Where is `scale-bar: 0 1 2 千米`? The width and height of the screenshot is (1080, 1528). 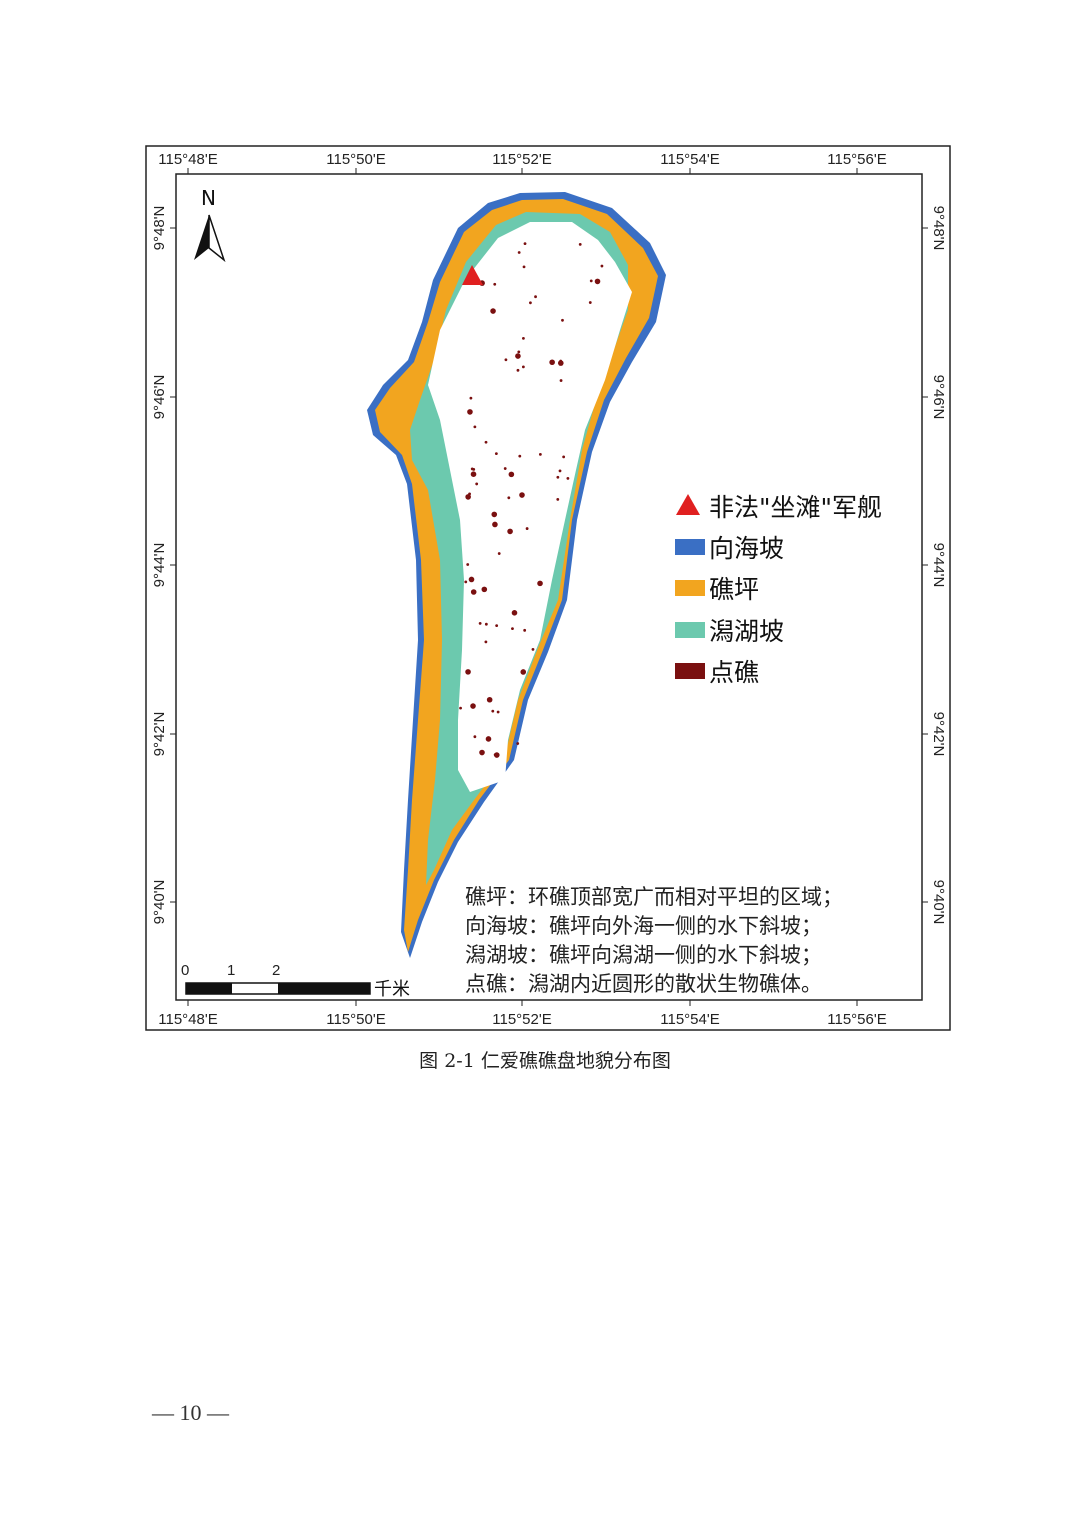
scale-bar: 0 1 2 千米 is located at coordinates (295, 981).